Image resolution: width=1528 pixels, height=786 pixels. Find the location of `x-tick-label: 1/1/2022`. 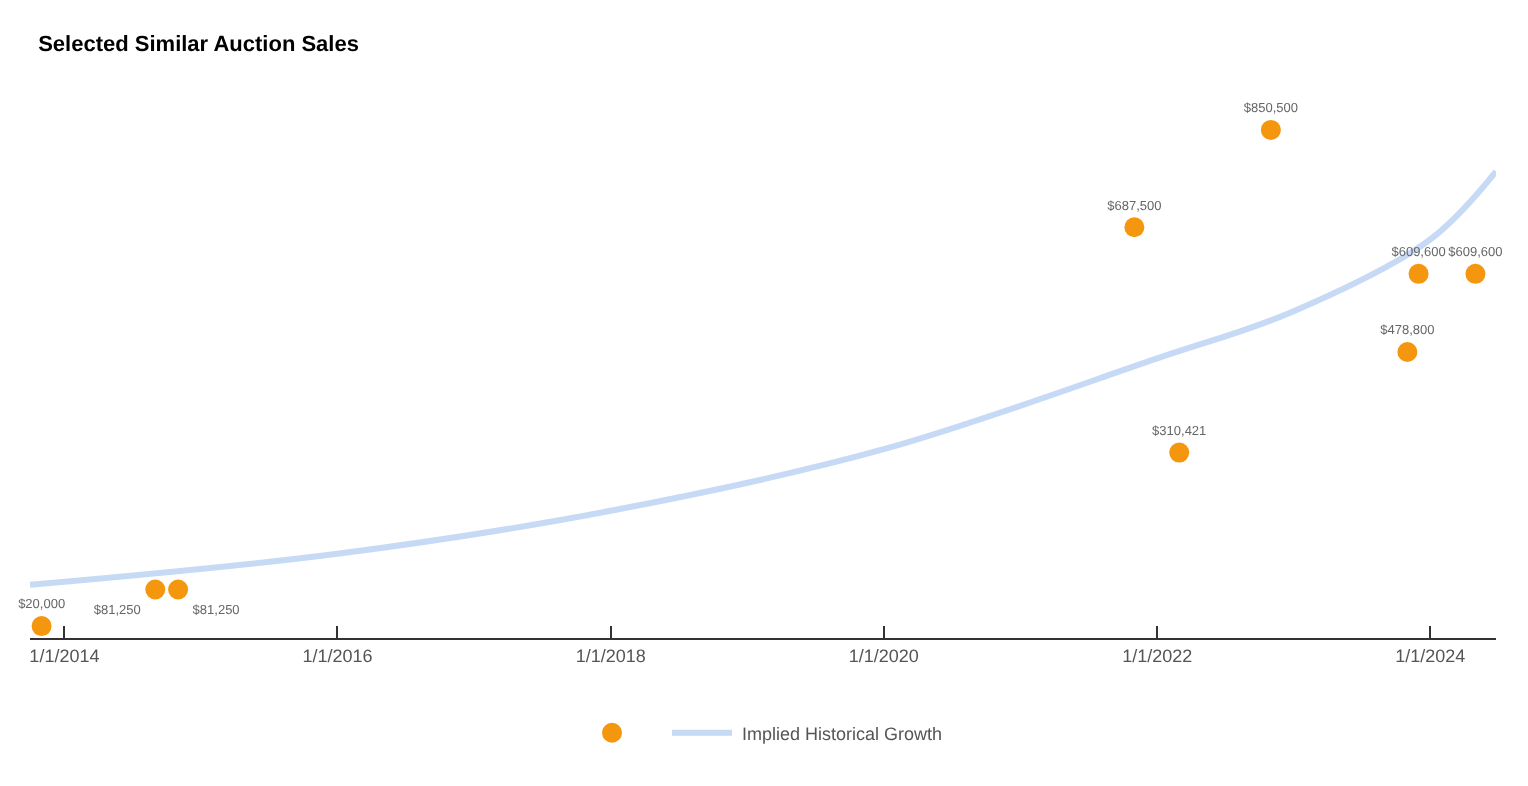

x-tick-label: 1/1/2022 is located at coordinates (1157, 655).